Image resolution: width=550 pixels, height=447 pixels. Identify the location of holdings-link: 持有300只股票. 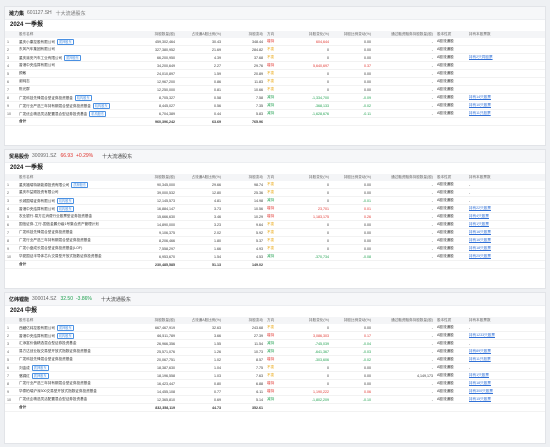
(506, 391).